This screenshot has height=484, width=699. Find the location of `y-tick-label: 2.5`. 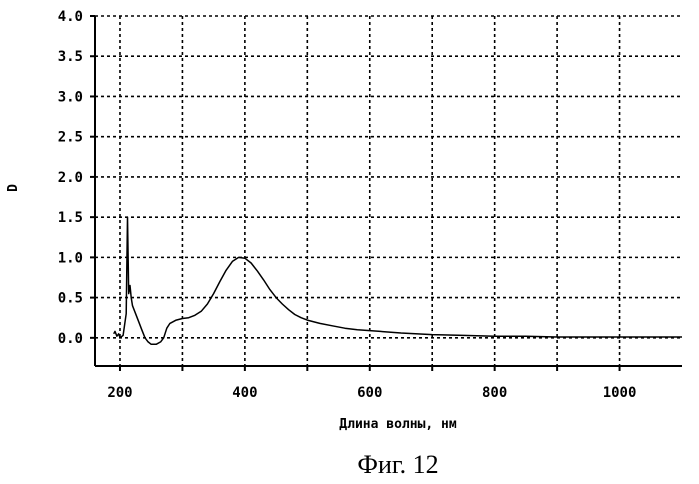

y-tick-label: 2.5 is located at coordinates (70, 138).